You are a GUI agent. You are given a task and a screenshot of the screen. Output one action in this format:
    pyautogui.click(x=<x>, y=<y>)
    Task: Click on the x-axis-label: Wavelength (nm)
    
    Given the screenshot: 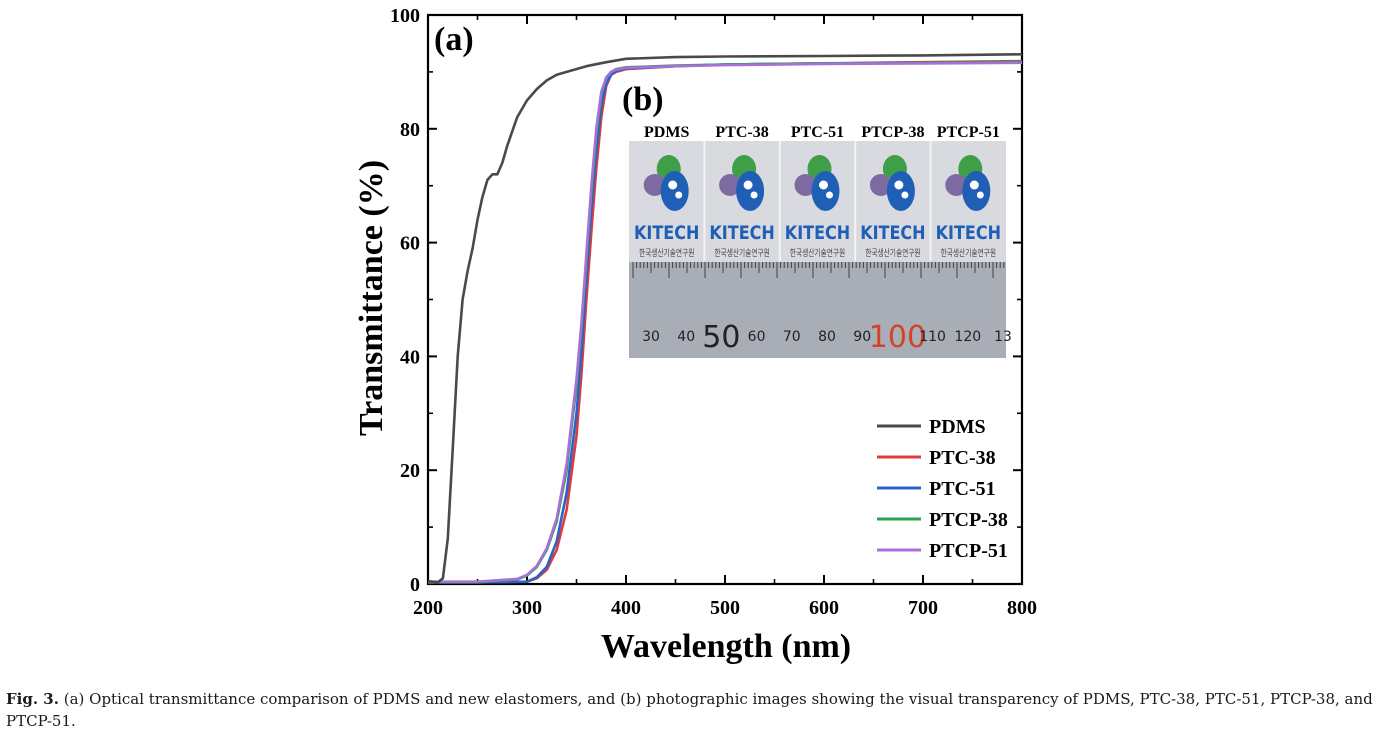 What is the action you would take?
    pyautogui.click(x=726, y=646)
    